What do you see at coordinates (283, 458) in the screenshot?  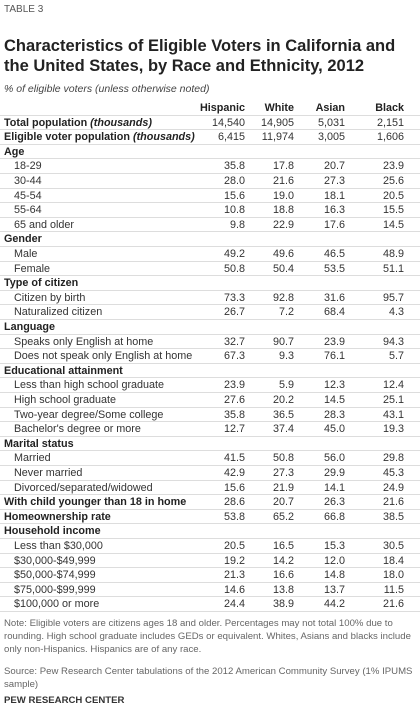 I see `cell: 50.8` at bounding box center [283, 458].